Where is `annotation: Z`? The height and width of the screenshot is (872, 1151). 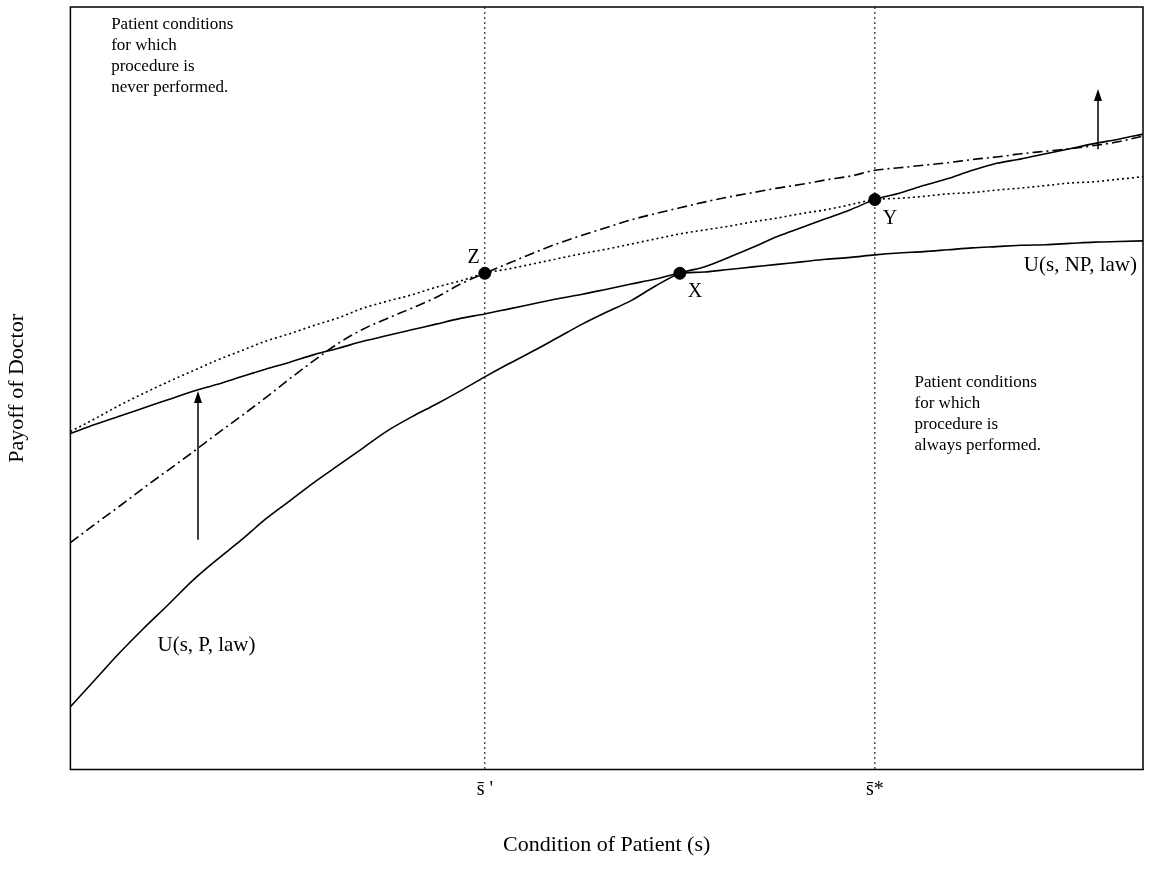
annotation: Z is located at coordinates (473, 256).